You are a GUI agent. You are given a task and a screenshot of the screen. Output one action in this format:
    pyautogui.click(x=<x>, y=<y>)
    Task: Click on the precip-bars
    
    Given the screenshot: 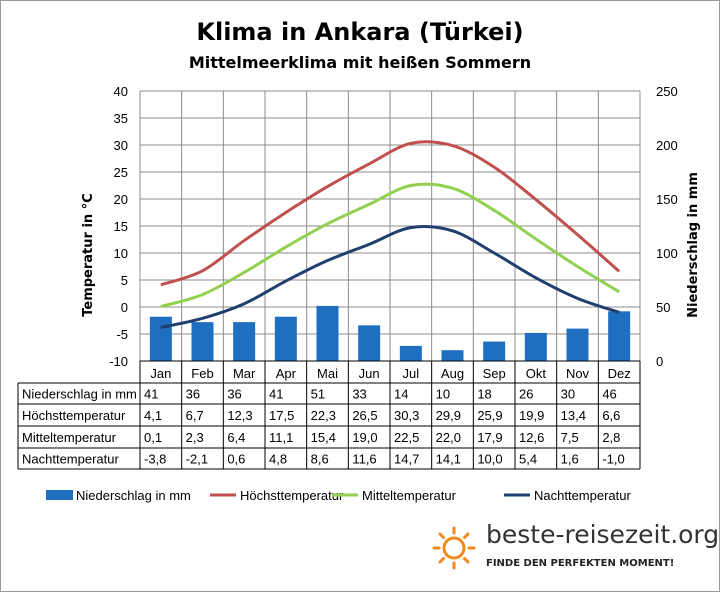 What is the action you would take?
    pyautogui.click(x=390, y=333)
    